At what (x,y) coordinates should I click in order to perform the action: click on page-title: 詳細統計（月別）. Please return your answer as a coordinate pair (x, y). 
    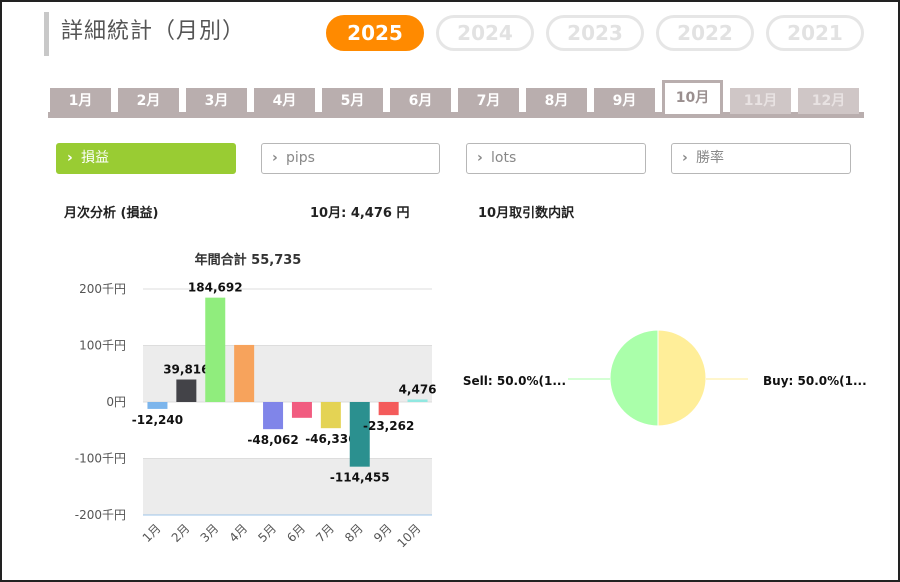
    Looking at the image, I should click on (153, 31).